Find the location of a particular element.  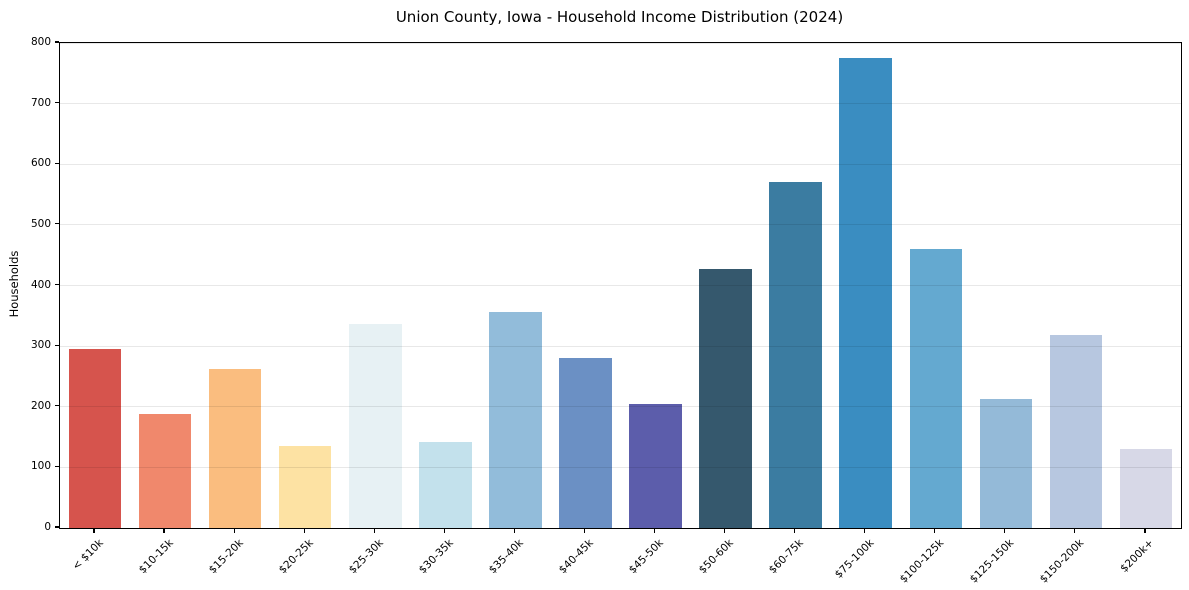

y-tick-label-300: 300 is located at coordinates (40, 345).